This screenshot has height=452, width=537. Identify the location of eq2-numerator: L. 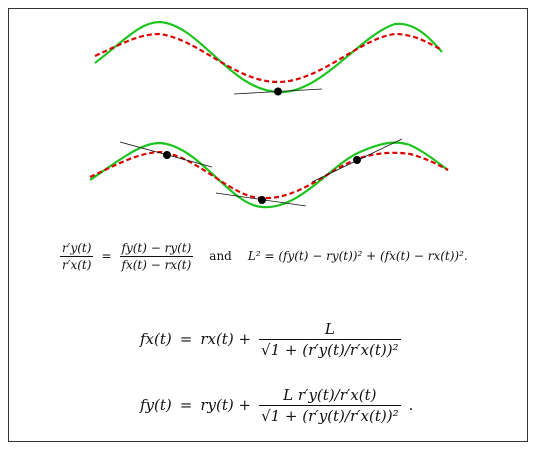
(329, 328).